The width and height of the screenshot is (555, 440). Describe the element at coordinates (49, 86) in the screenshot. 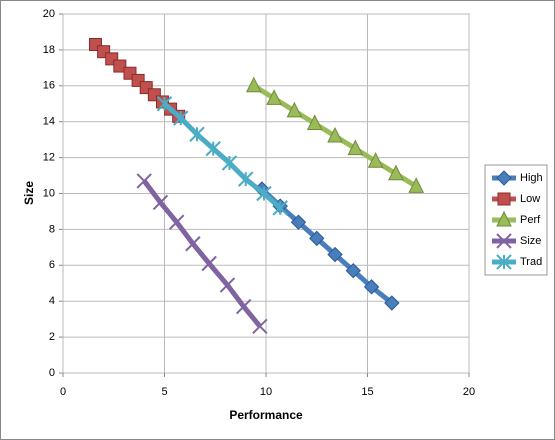

I see `y-tick-label: 16` at that location.